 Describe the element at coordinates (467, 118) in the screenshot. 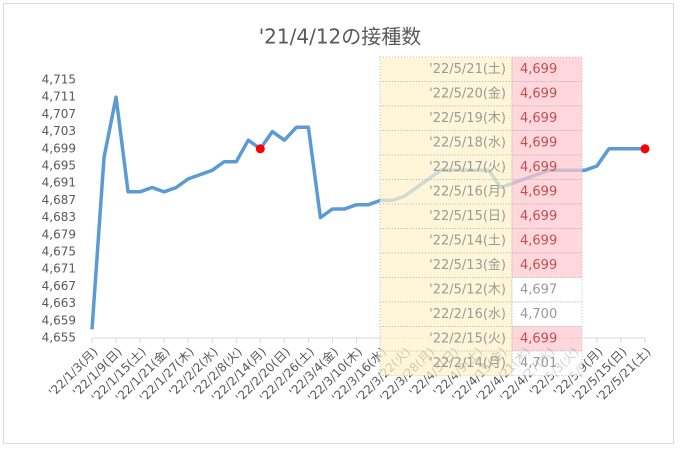

I see `table-date: '22/5/19(木)` at that location.